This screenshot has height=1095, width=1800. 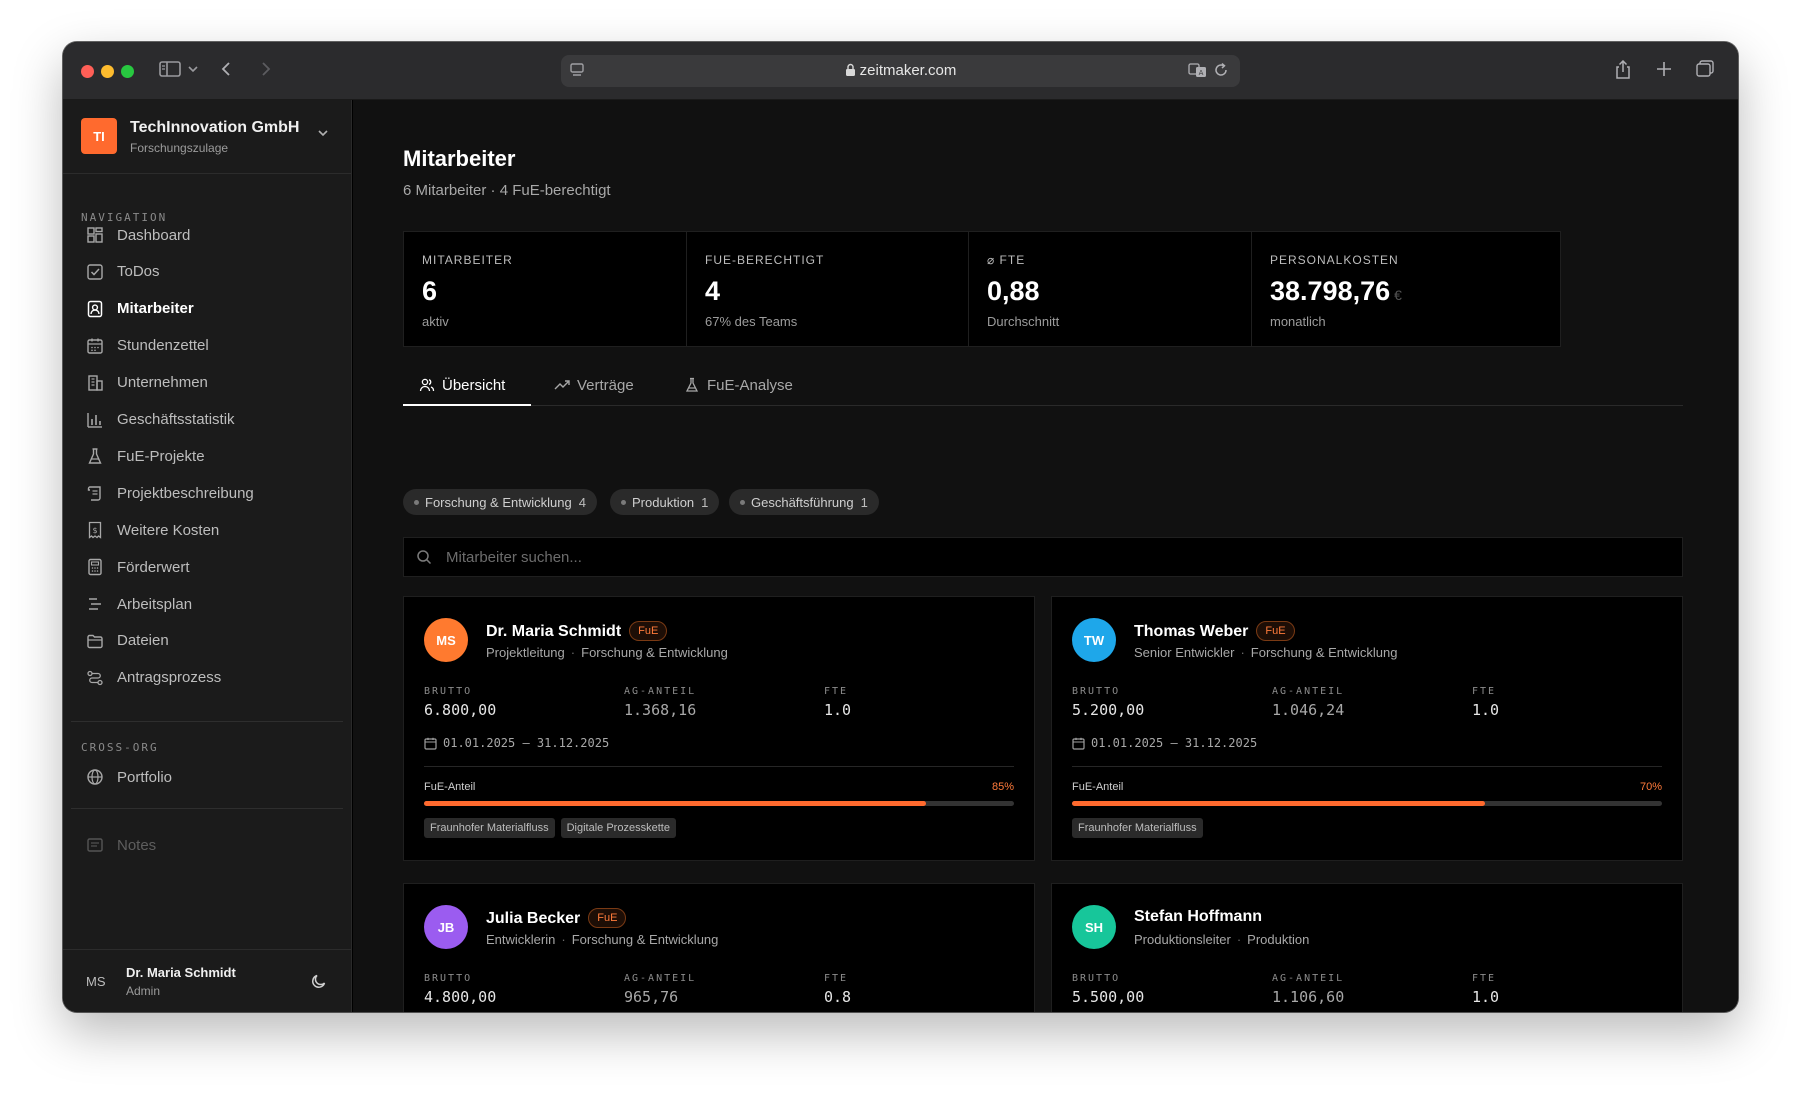 I want to click on user-role: Admin, so click(x=143, y=991).